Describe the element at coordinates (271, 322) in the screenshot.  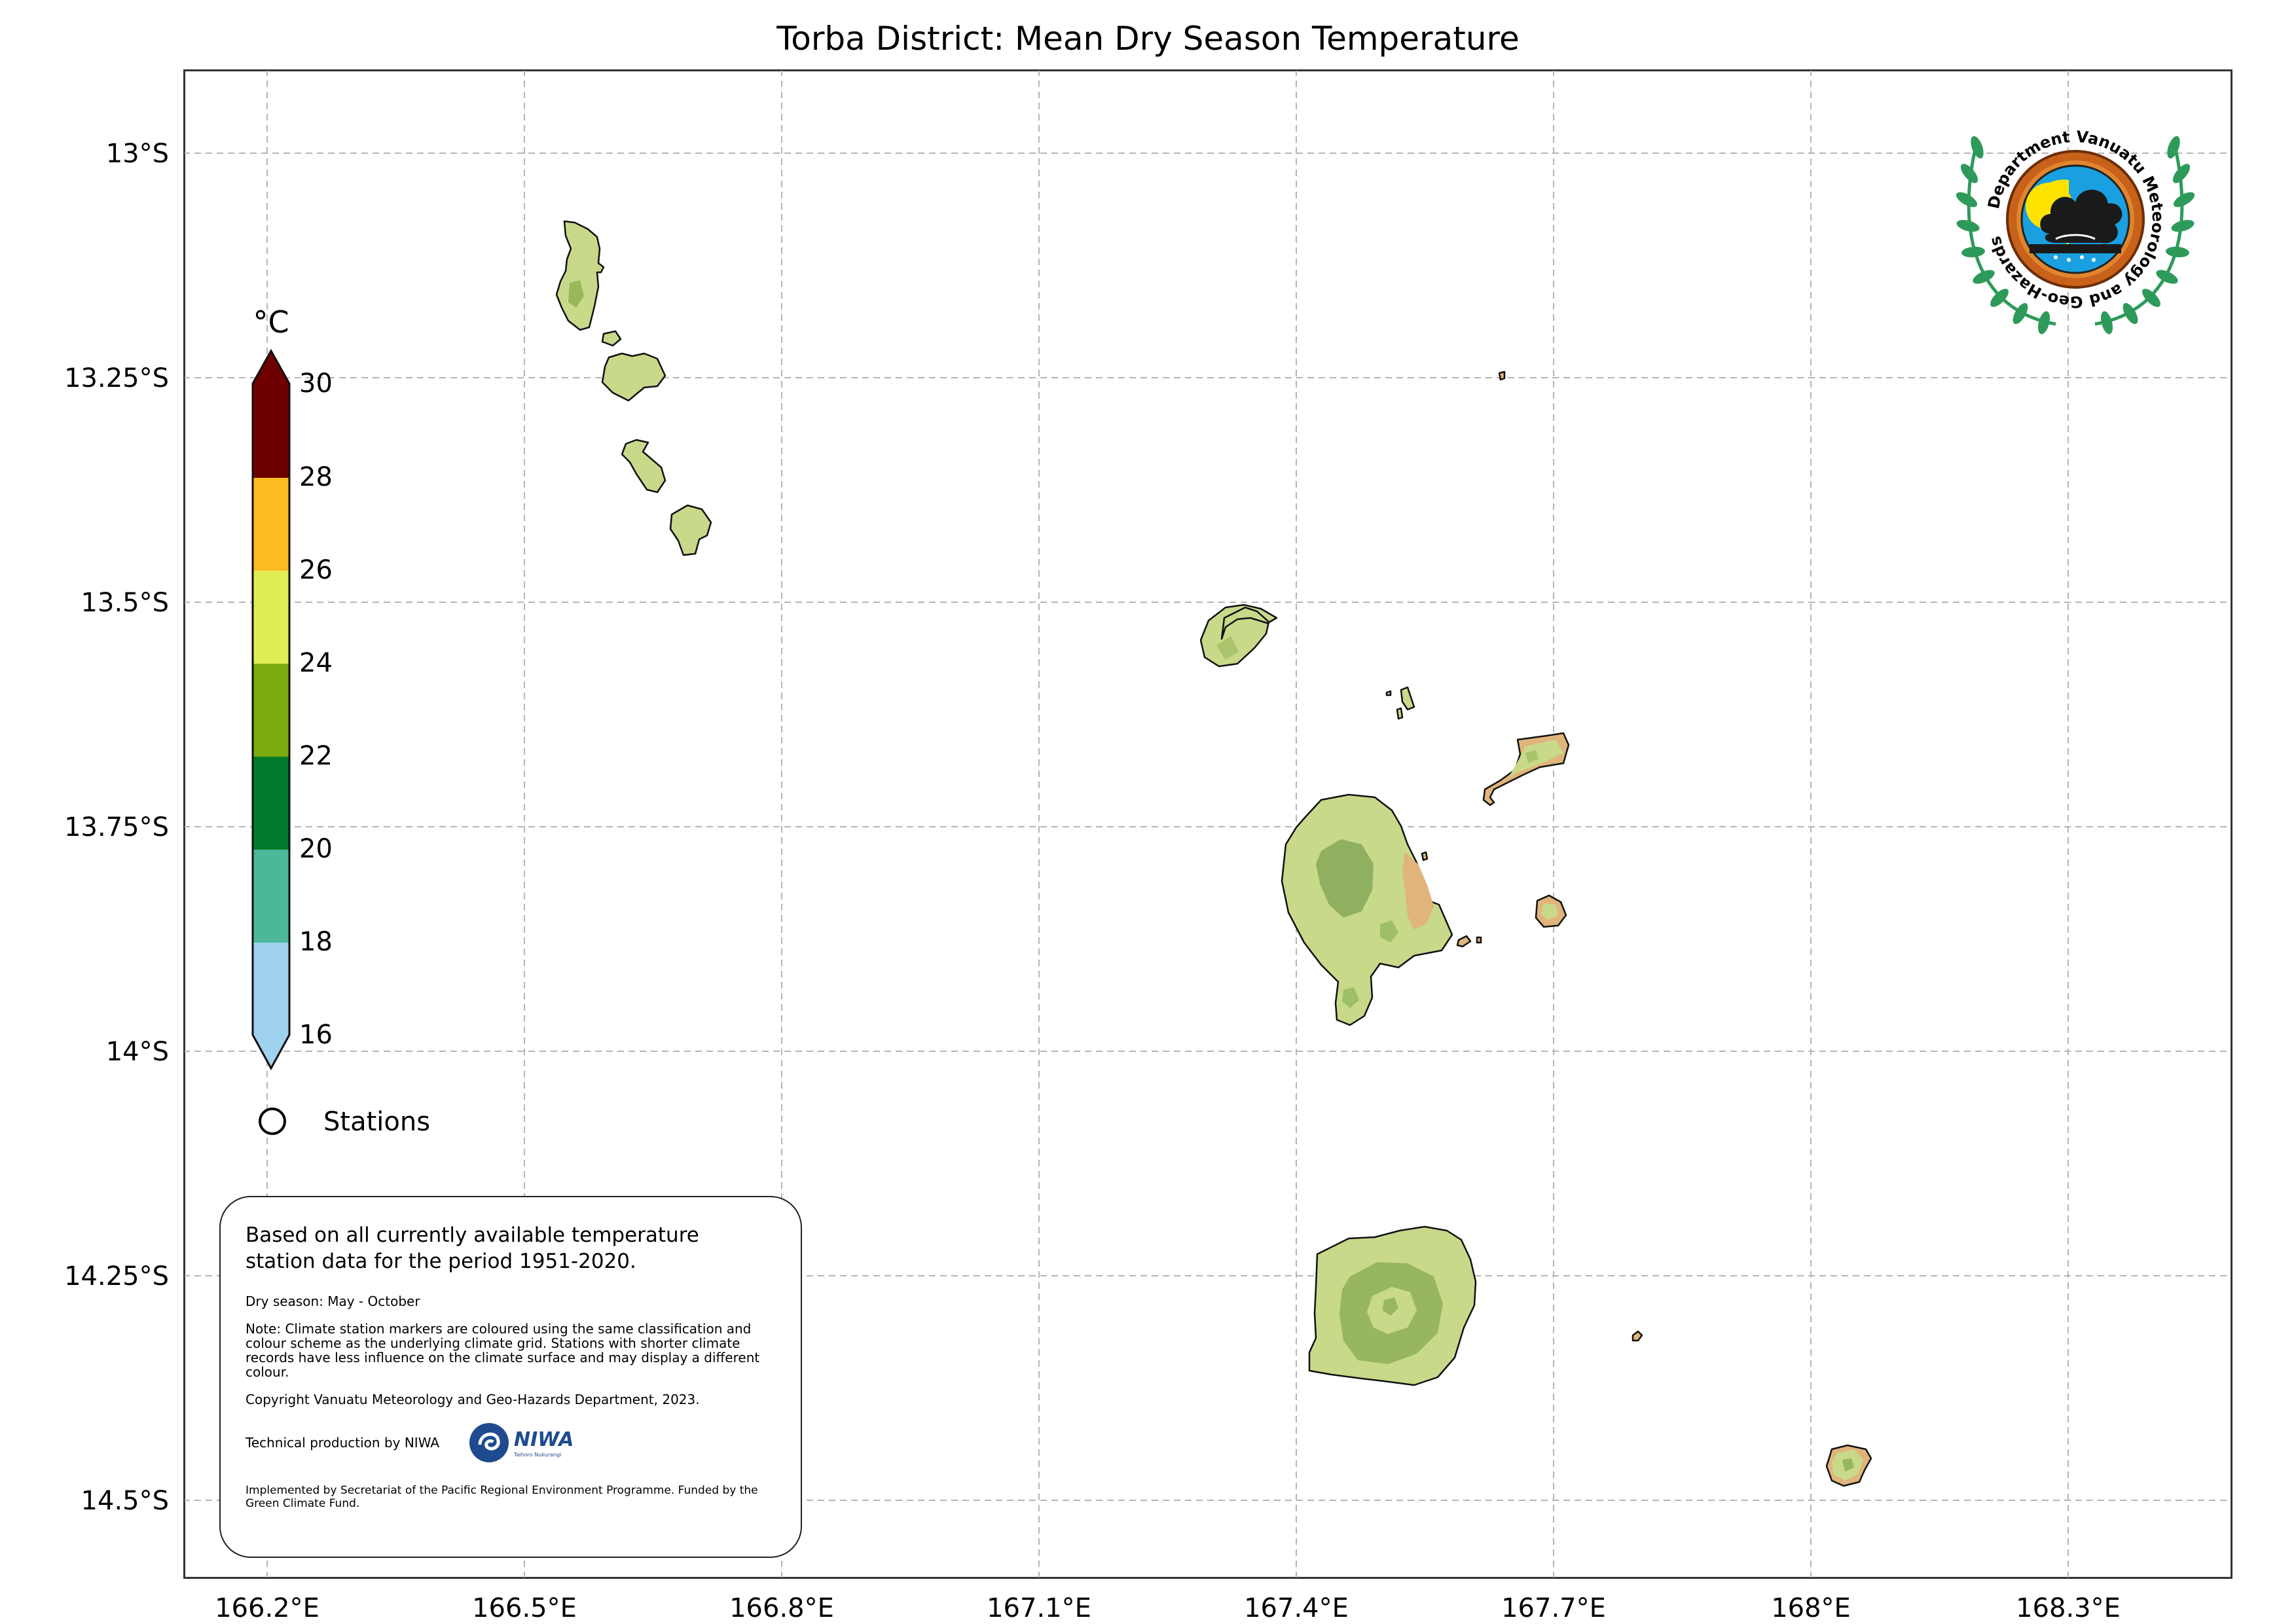
I see `colorbar-unit: °C` at that location.